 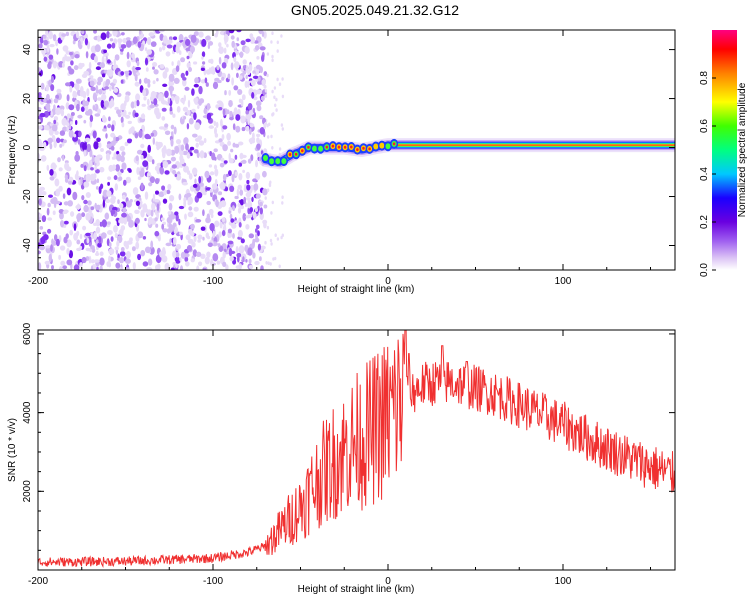 I want to click on signal-blob, so click(x=290, y=154).